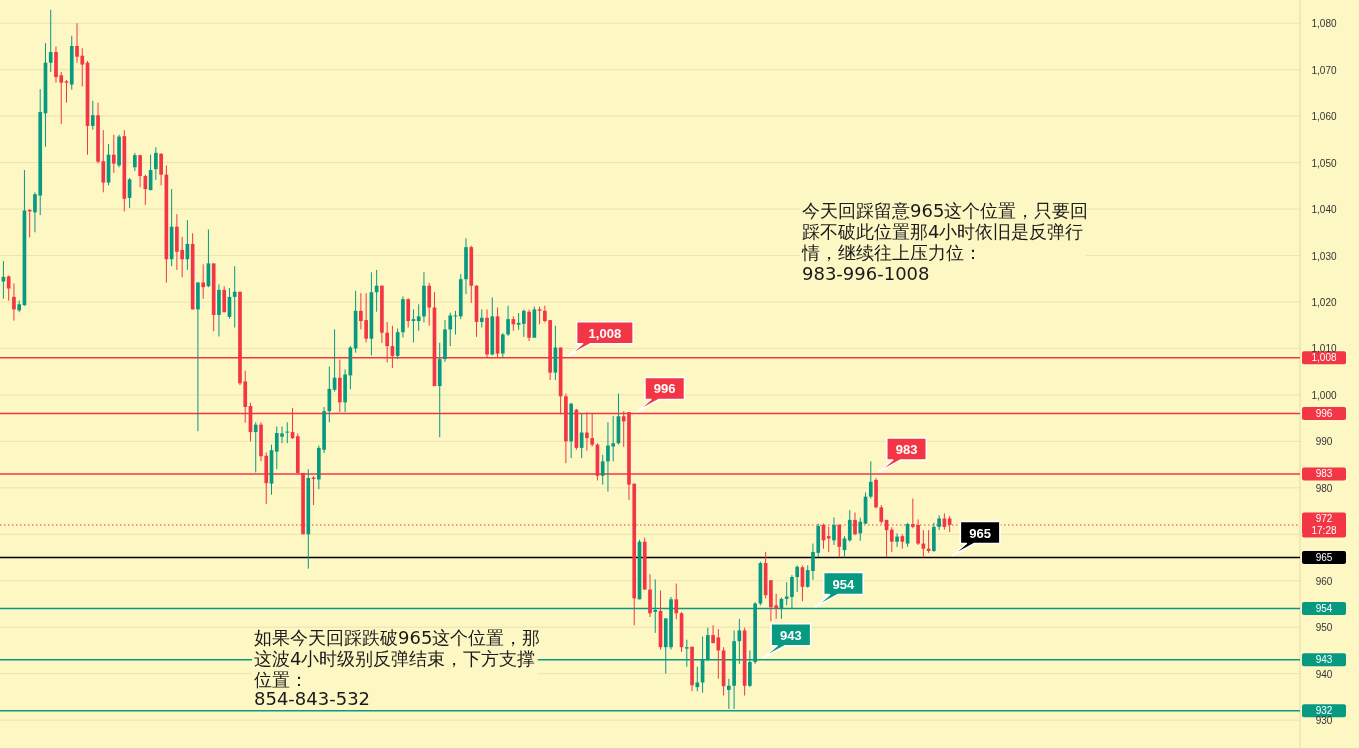 This screenshot has height=748, width=1359. Describe the element at coordinates (312, 698) in the screenshot. I see `annotation: 854-843-532` at that location.